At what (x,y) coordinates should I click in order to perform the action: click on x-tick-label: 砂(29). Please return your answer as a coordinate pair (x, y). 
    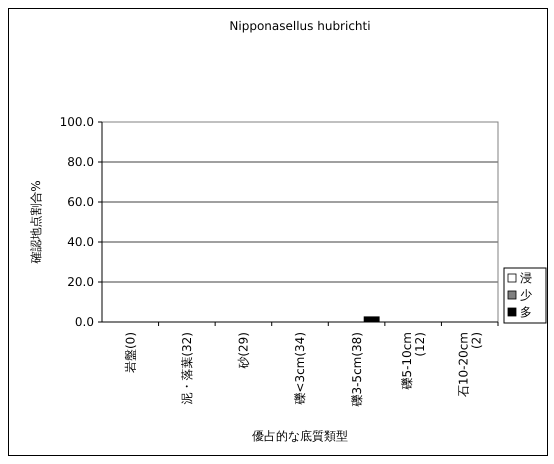
    Looking at the image, I should click on (243, 351).